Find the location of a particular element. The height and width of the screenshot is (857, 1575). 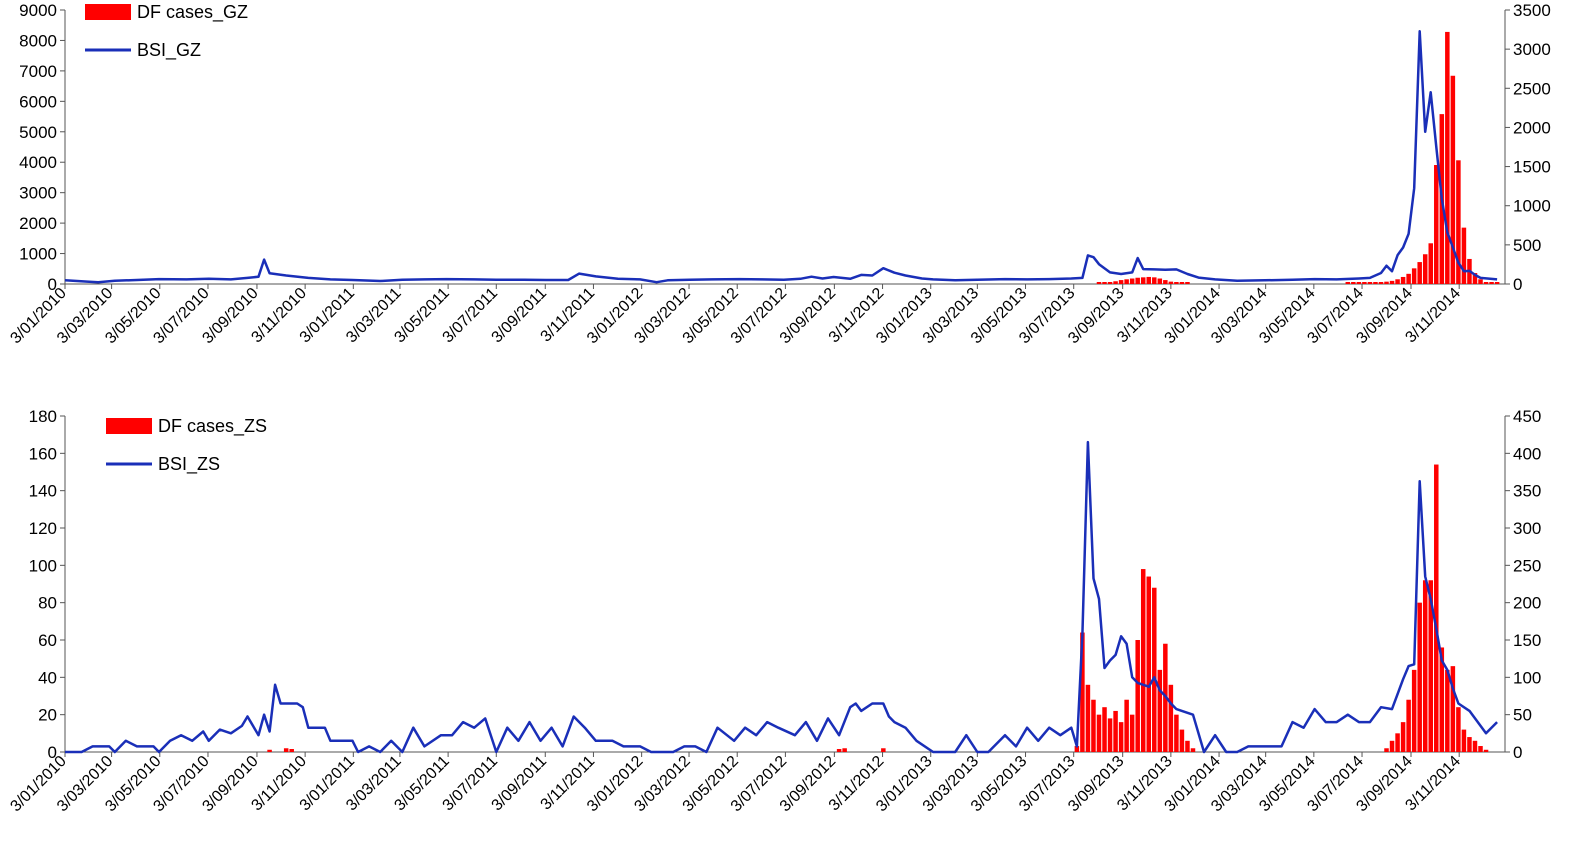

y-left-tick-label: 60 is located at coordinates (47, 640).